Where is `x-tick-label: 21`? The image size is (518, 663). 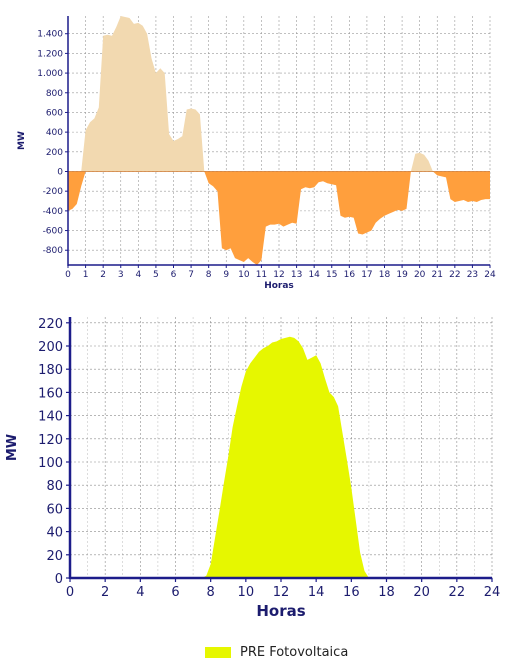 x-tick-label: 21 is located at coordinates (437, 275).